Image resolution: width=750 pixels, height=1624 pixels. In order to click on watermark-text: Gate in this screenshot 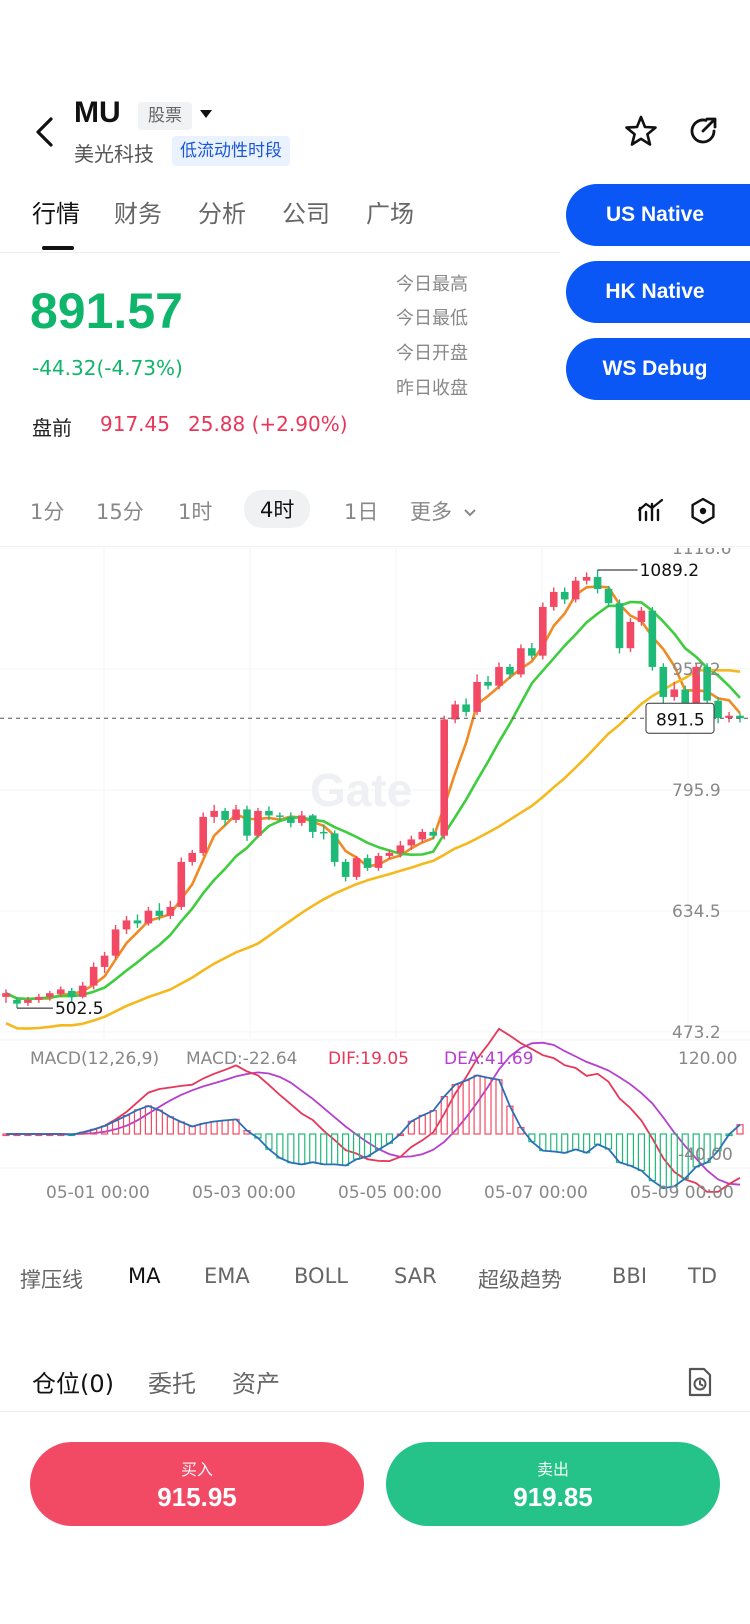, I will do `click(361, 790)`.